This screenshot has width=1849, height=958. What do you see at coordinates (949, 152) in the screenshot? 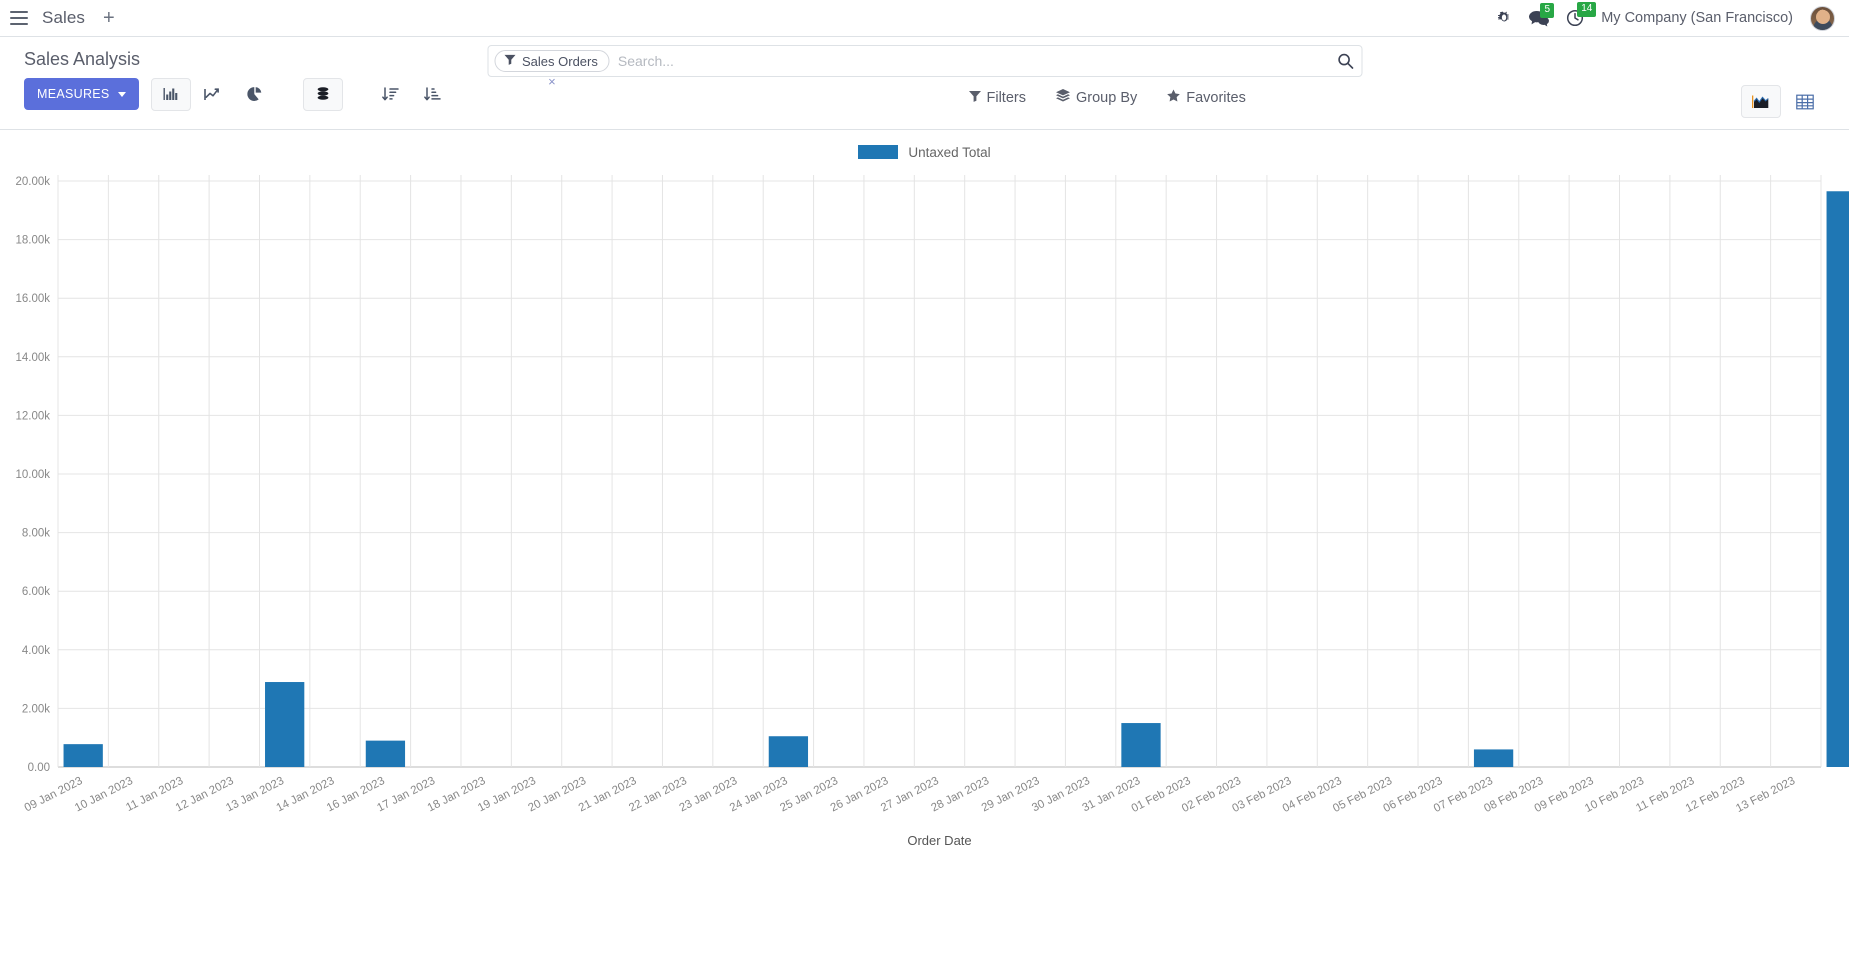
I see `legend-label-untaxed-total: Untaxed Total` at bounding box center [949, 152].